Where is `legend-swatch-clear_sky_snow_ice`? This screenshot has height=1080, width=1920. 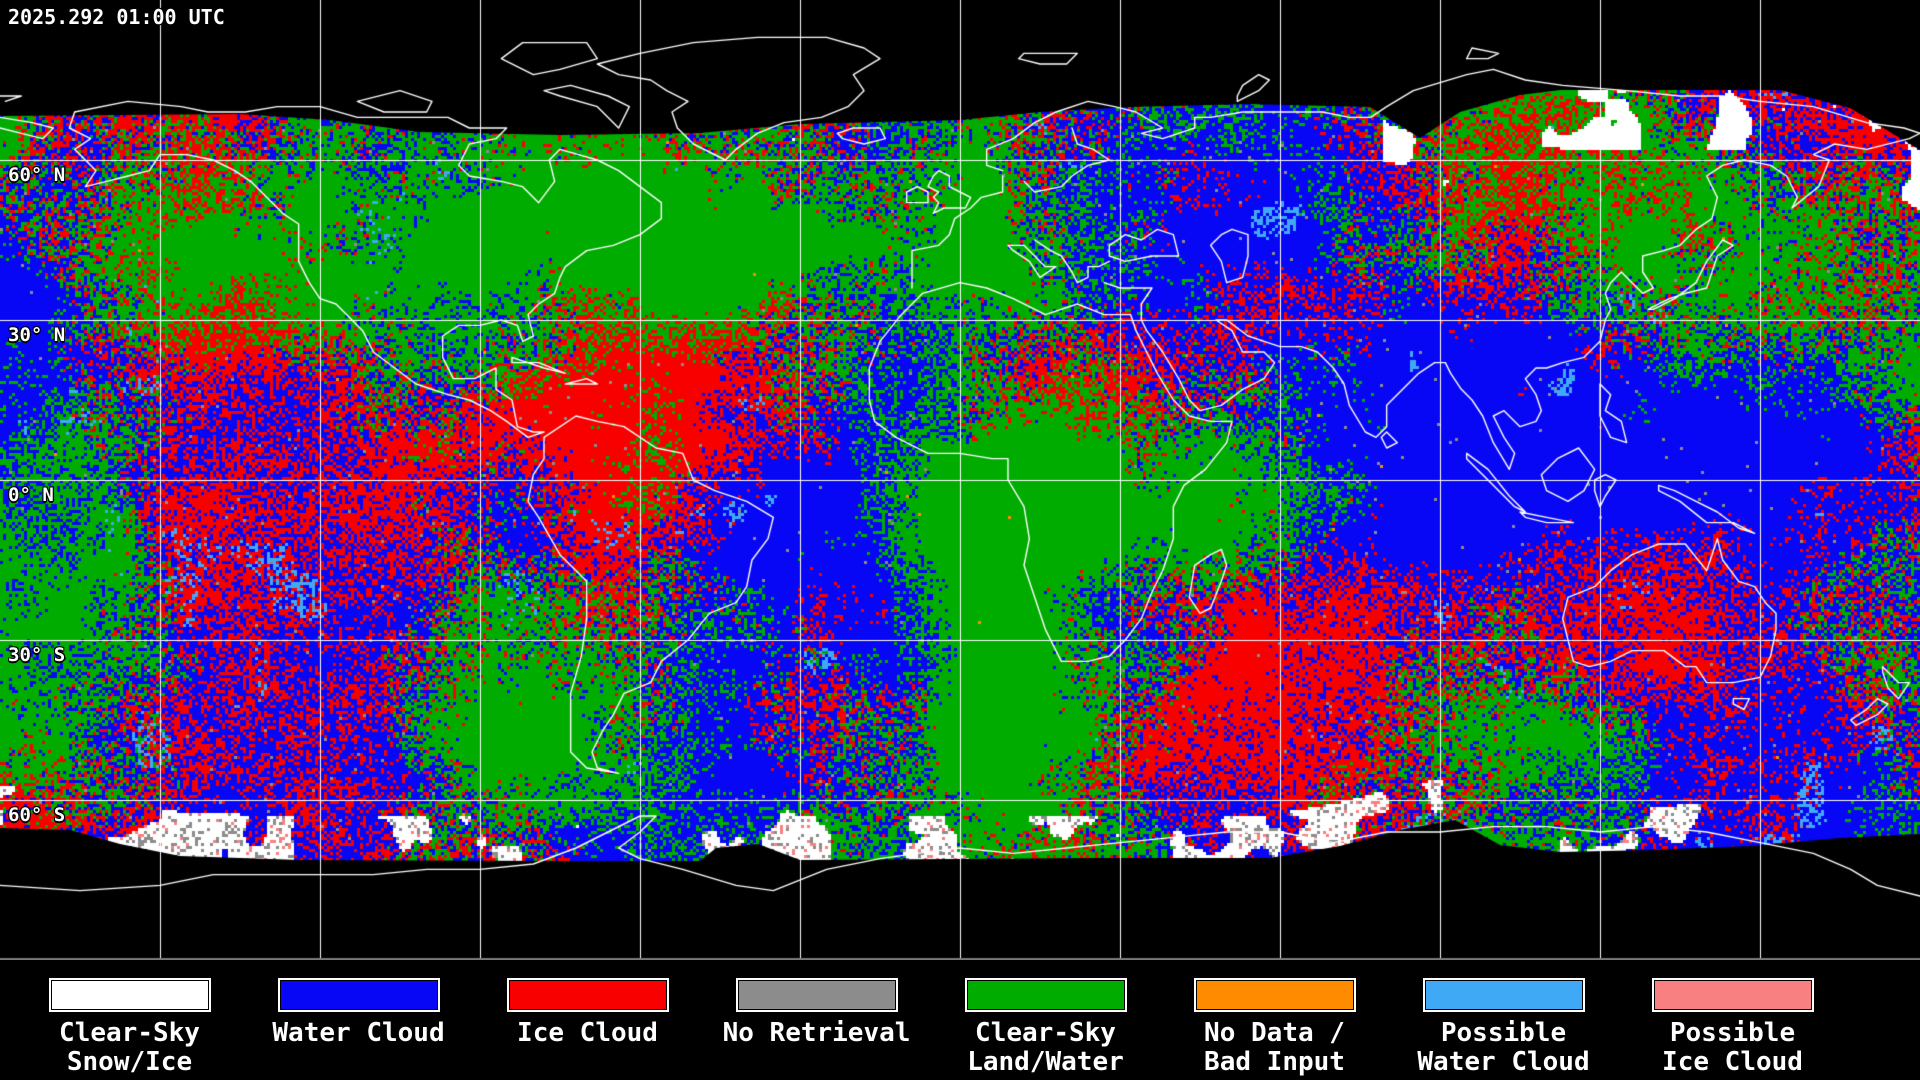 legend-swatch-clear_sky_snow_ice is located at coordinates (129, 995).